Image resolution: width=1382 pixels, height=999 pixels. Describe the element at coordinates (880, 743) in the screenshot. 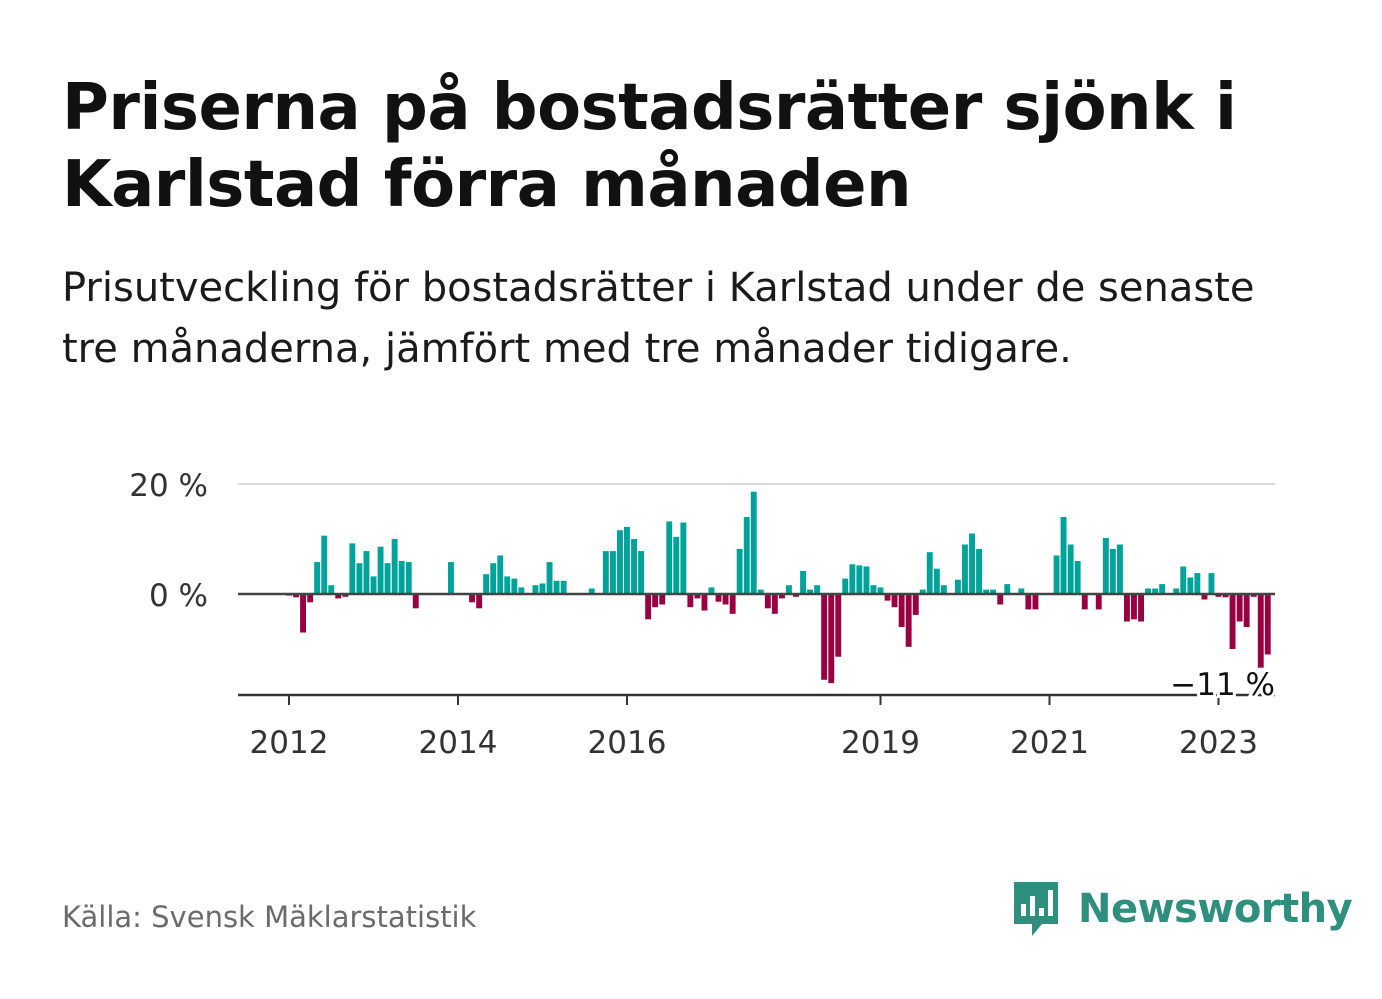

I see `x-tick-label: 2019` at that location.